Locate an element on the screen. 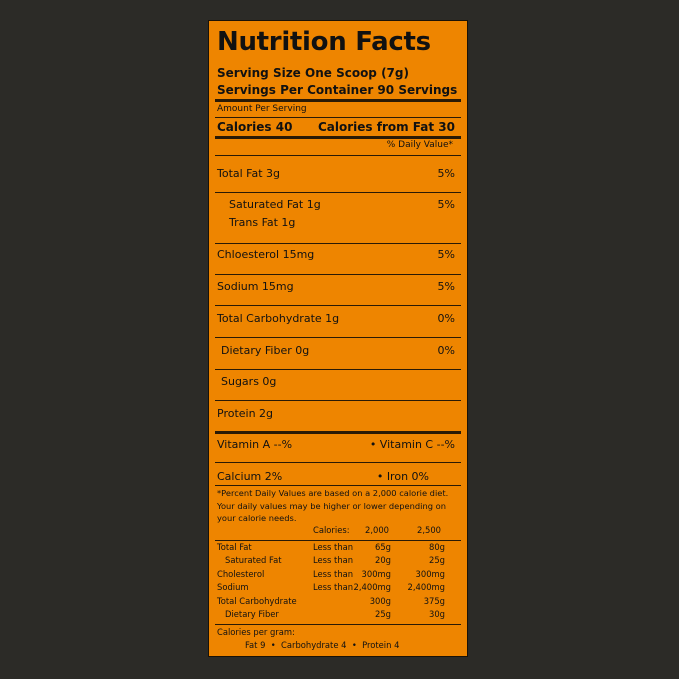  dv-row-2500: 300mg is located at coordinates (430, 573).